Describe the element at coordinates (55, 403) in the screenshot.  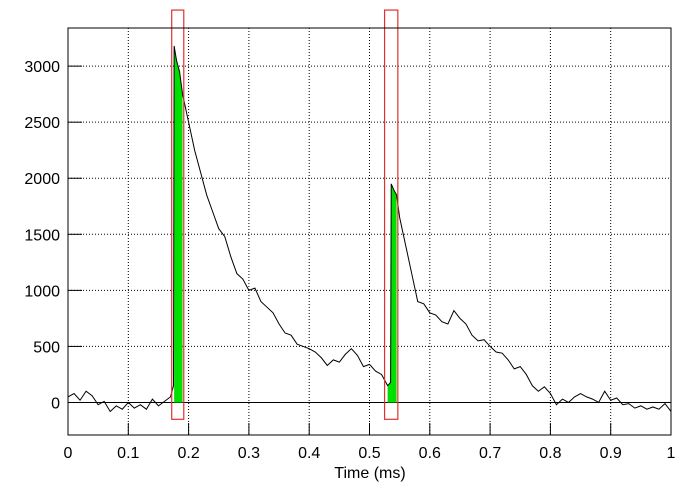
I see `y-tick-label: 0` at that location.